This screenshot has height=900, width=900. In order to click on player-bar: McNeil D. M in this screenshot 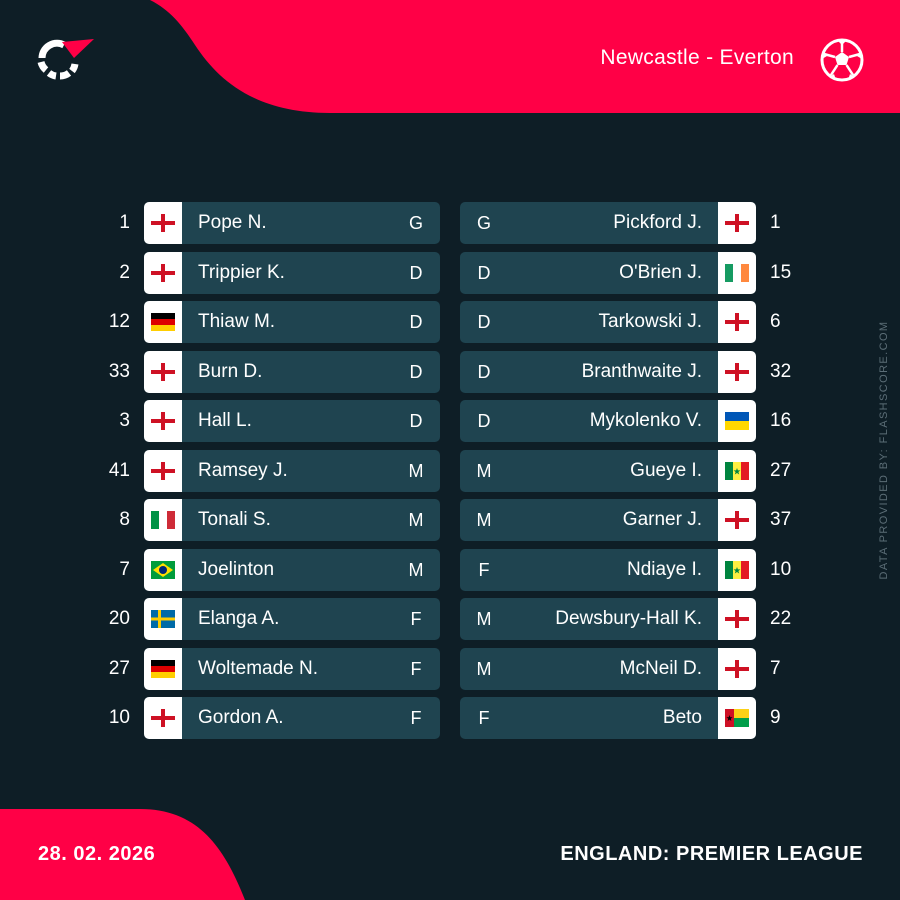, I will do `click(608, 668)`.